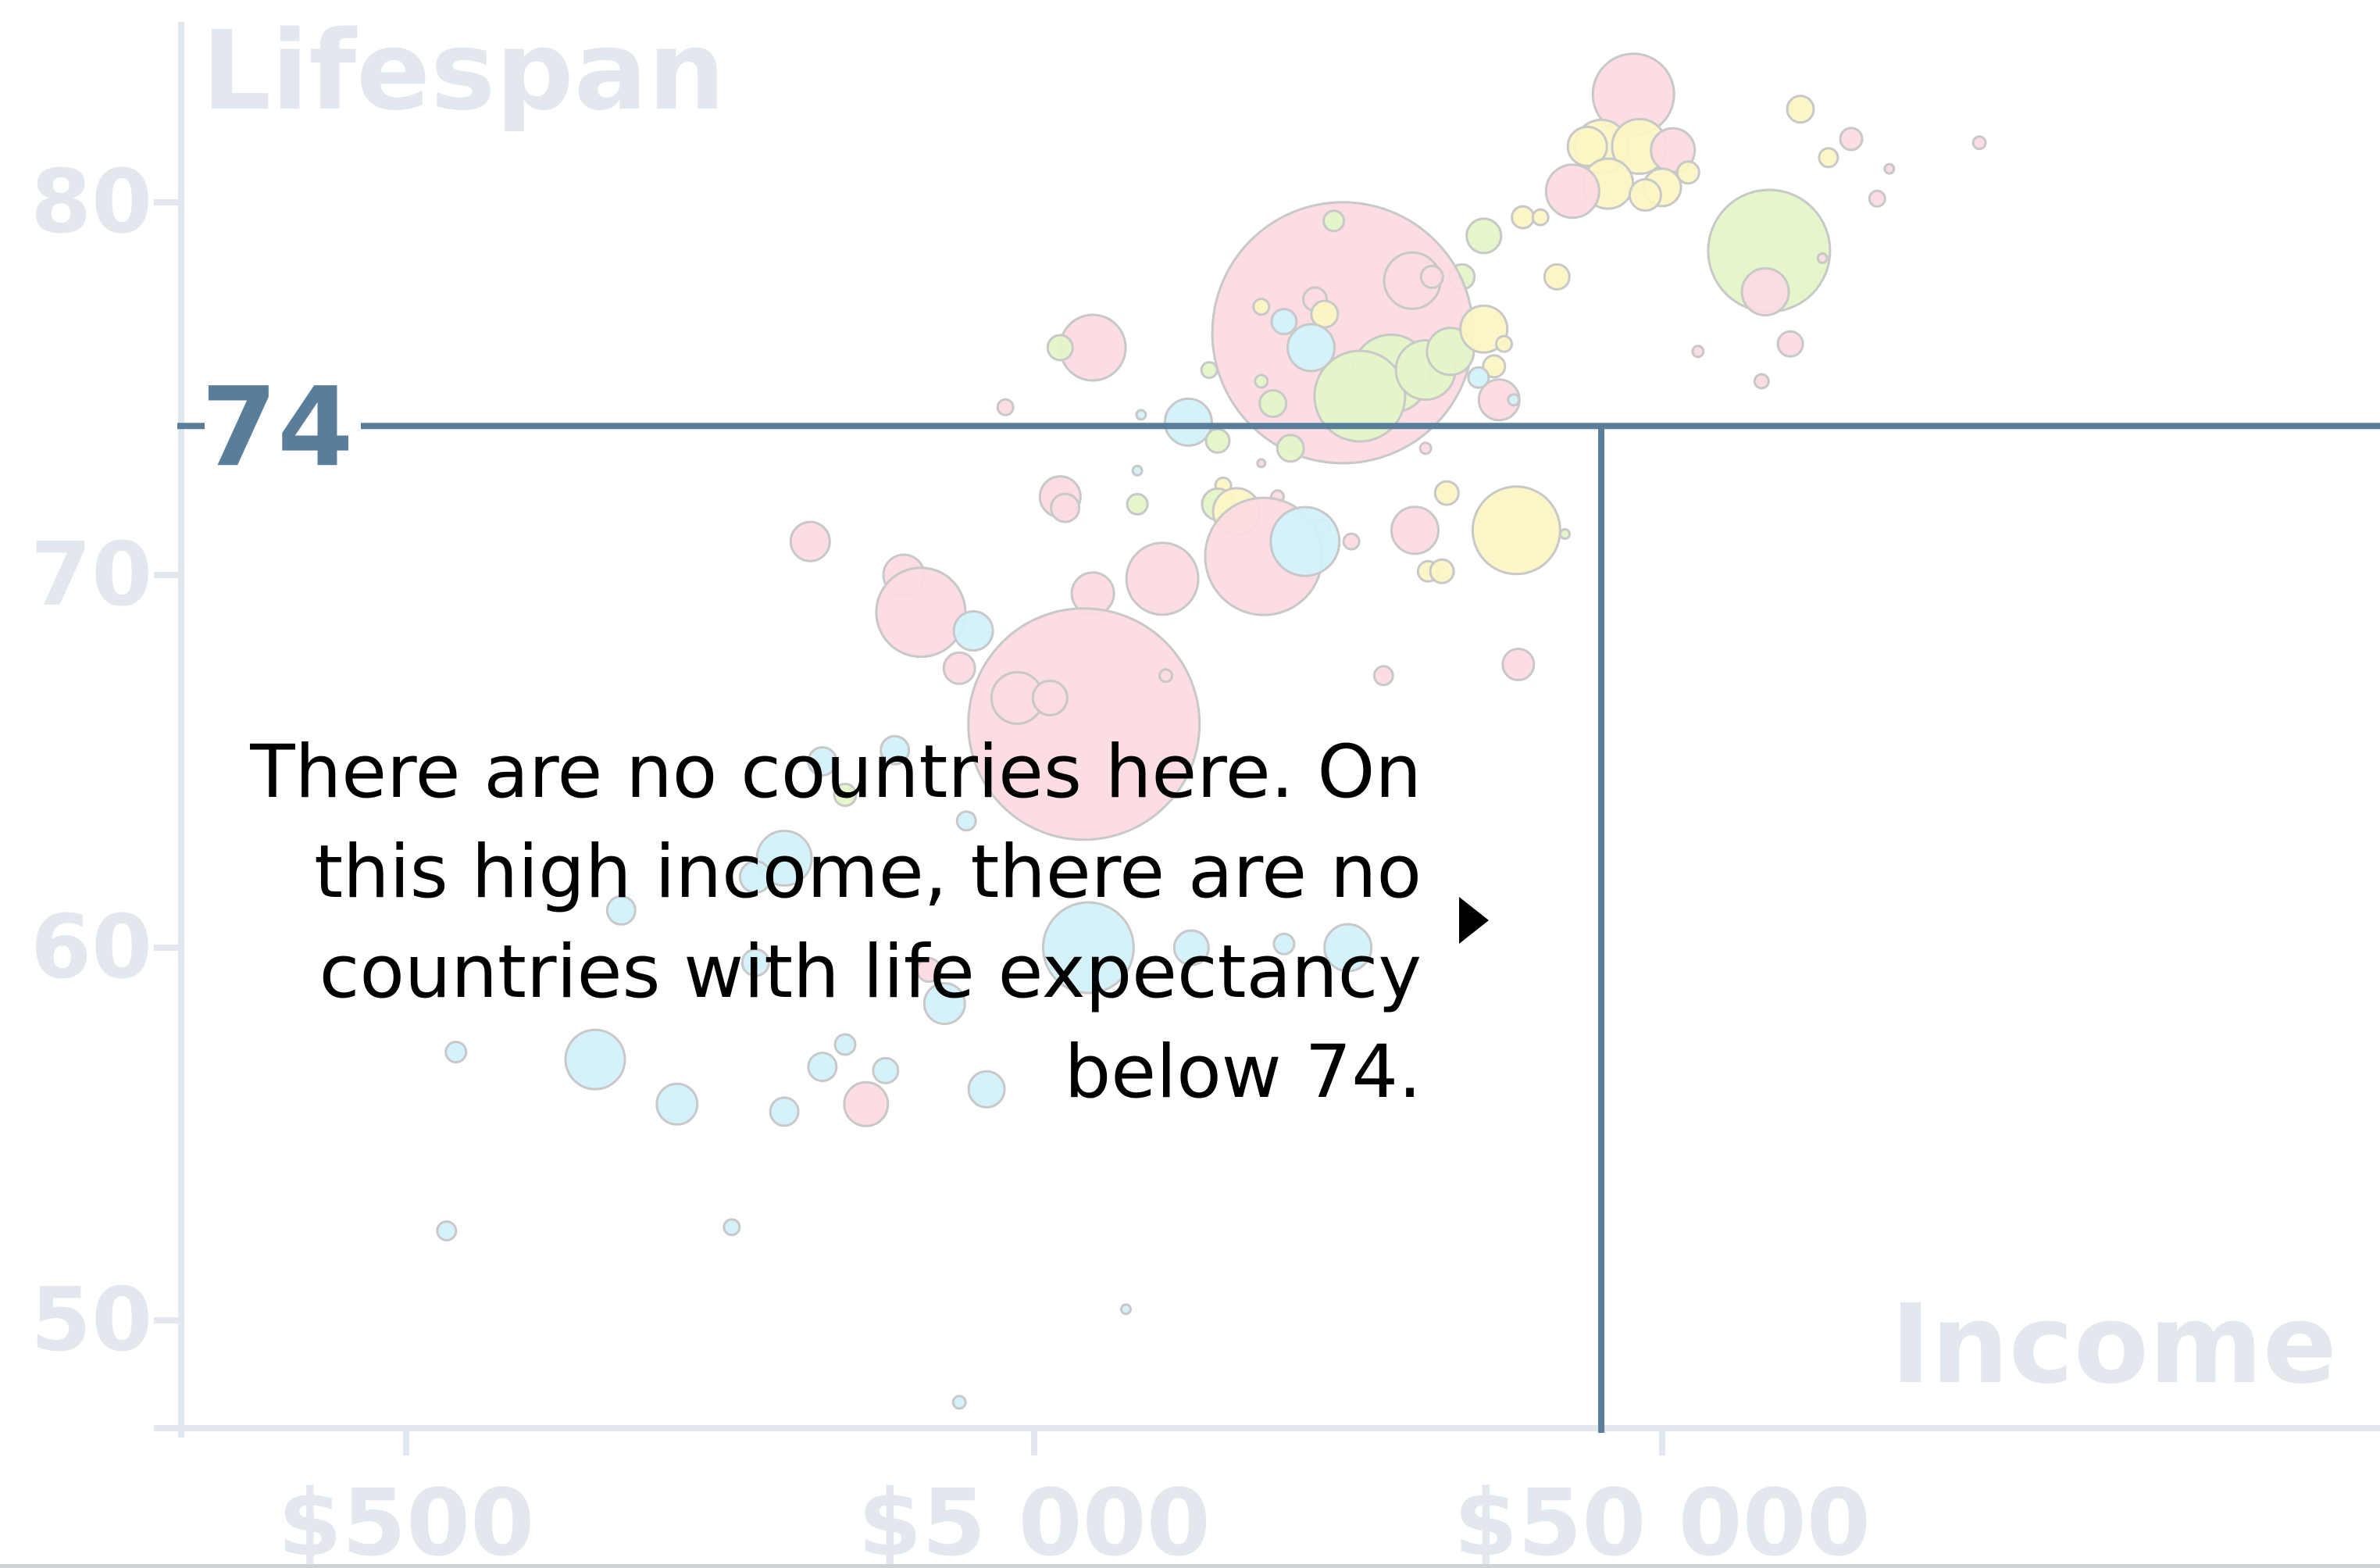  What do you see at coordinates (91, 202) in the screenshot?
I see `y-tick-label: 80` at bounding box center [91, 202].